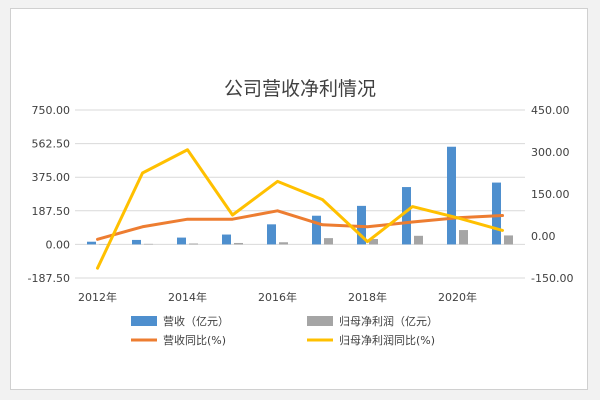  What do you see at coordinates (300, 89) in the screenshot?
I see `chart-title: 公司营收净利情况` at bounding box center [300, 89].